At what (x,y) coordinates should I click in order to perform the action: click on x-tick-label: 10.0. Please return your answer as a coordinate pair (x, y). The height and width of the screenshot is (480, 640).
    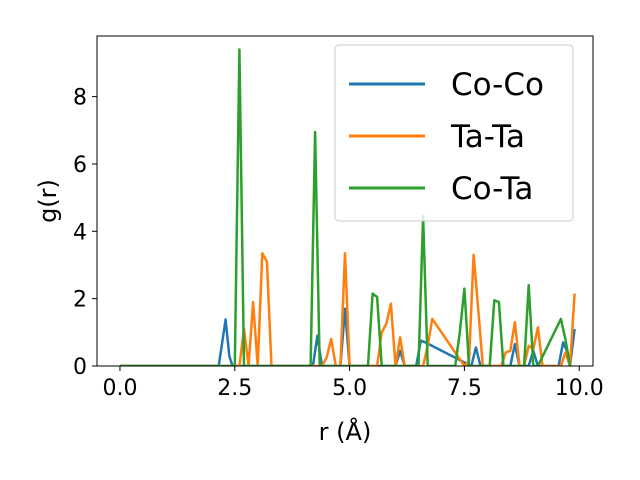
    Looking at the image, I should click on (579, 388).